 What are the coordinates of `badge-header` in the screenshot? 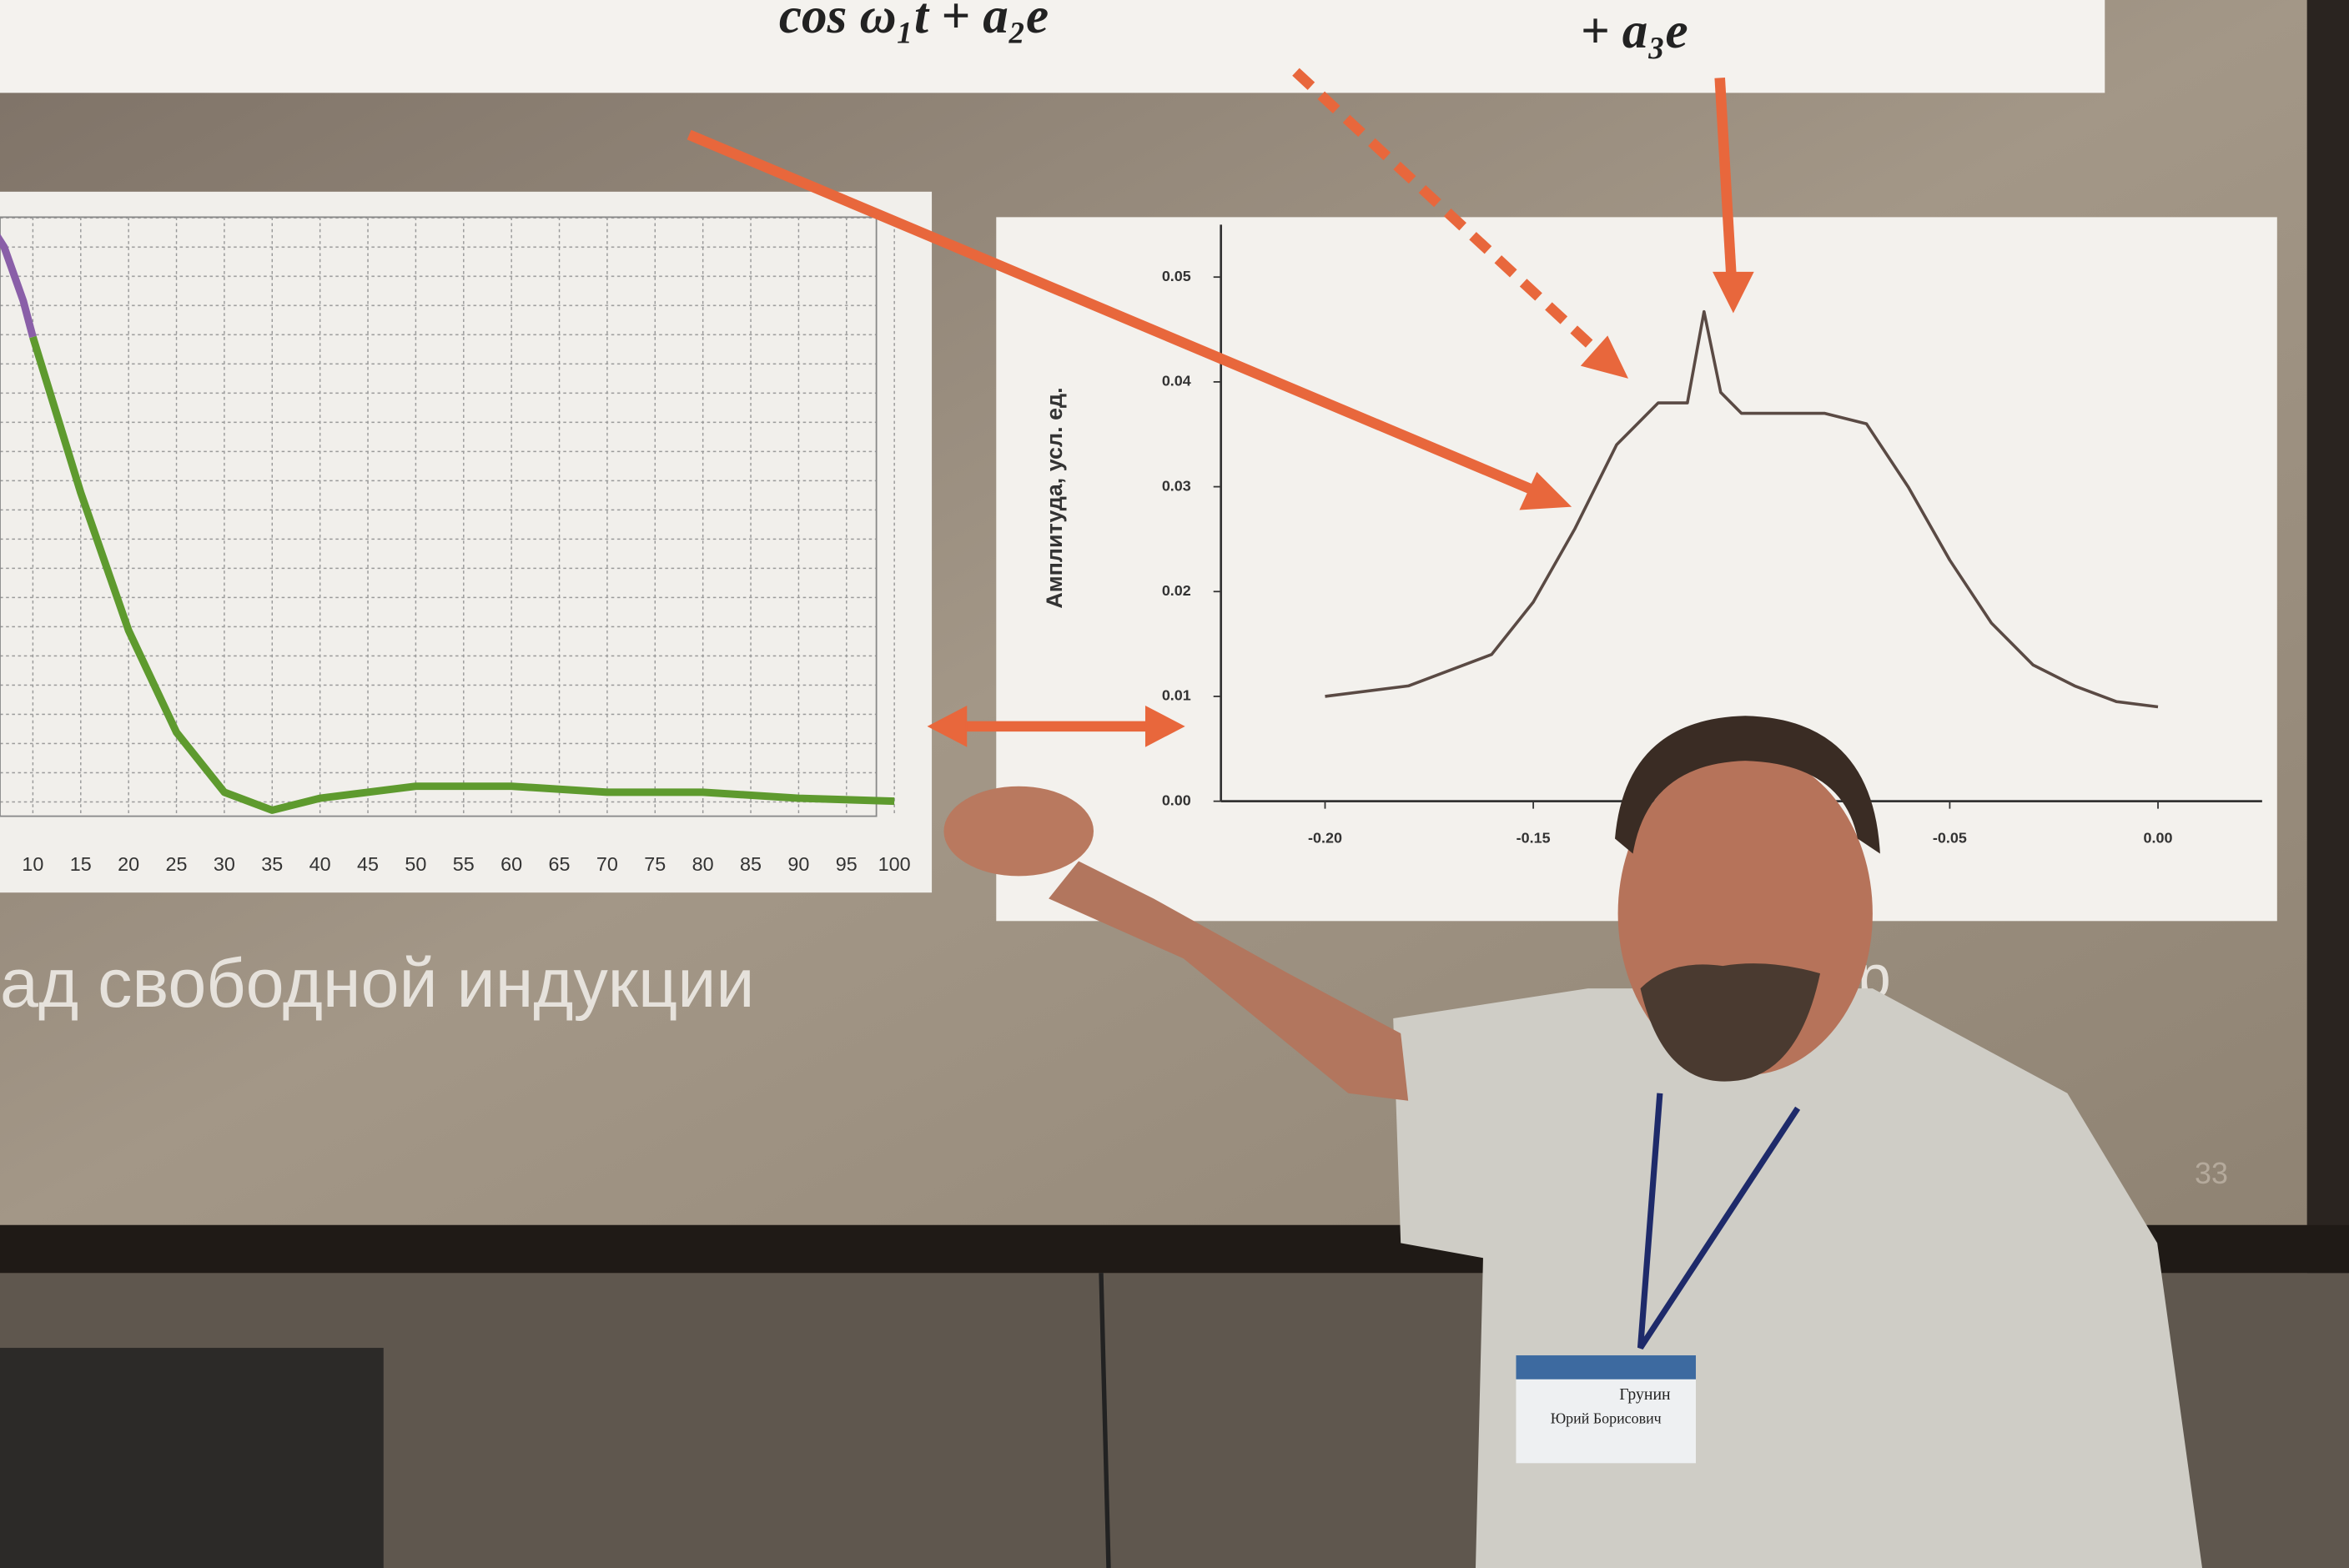 It's located at (1606, 1367).